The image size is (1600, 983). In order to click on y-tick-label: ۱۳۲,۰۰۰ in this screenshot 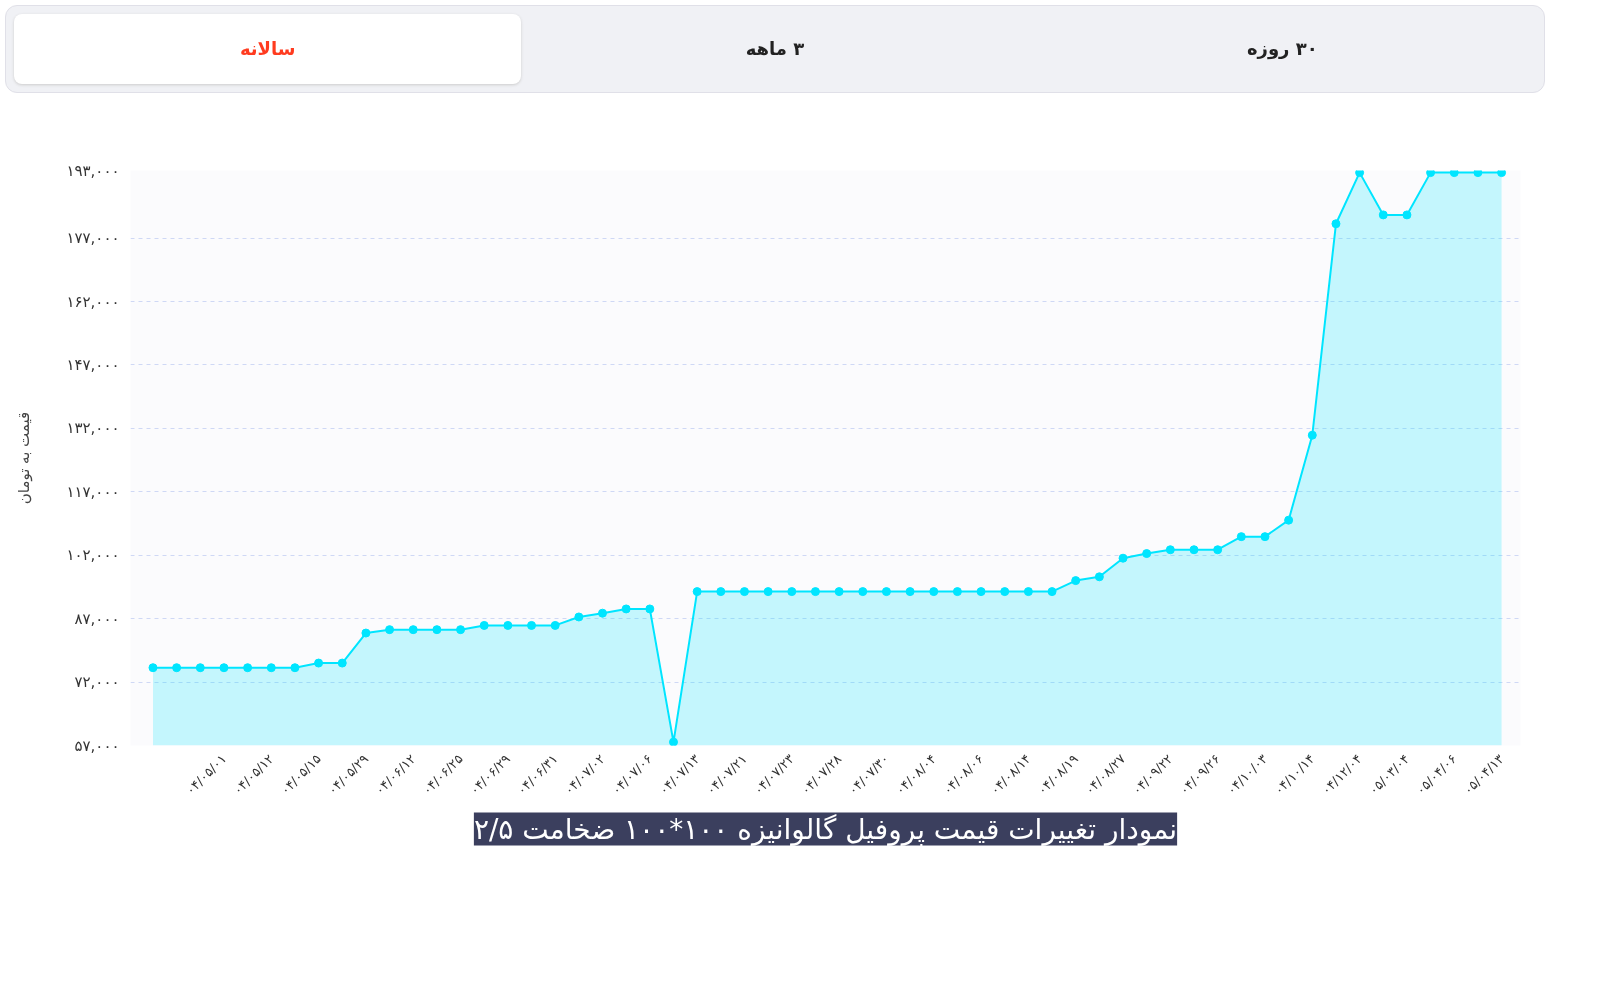, I will do `click(93, 428)`.